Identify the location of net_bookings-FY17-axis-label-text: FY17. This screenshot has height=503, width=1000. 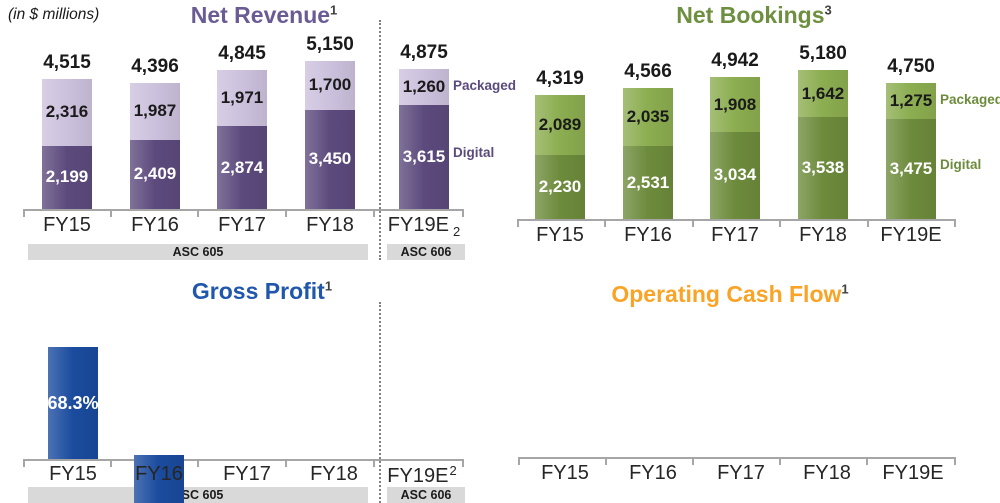
(735, 235).